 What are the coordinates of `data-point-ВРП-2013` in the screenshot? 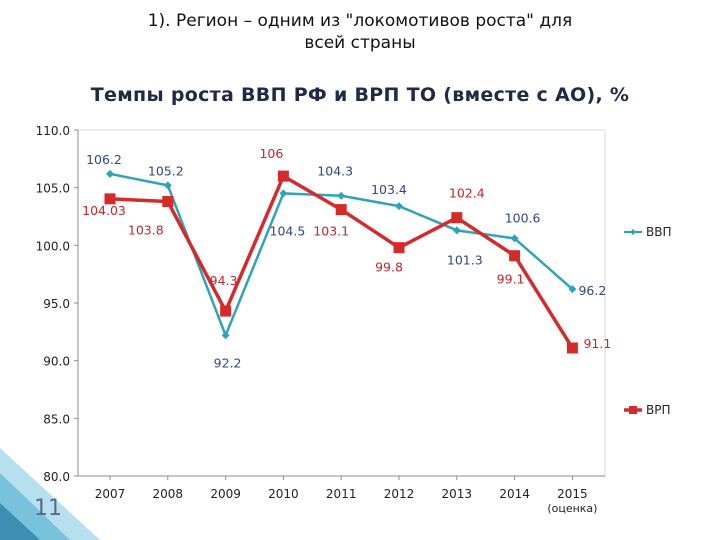 It's located at (457, 218).